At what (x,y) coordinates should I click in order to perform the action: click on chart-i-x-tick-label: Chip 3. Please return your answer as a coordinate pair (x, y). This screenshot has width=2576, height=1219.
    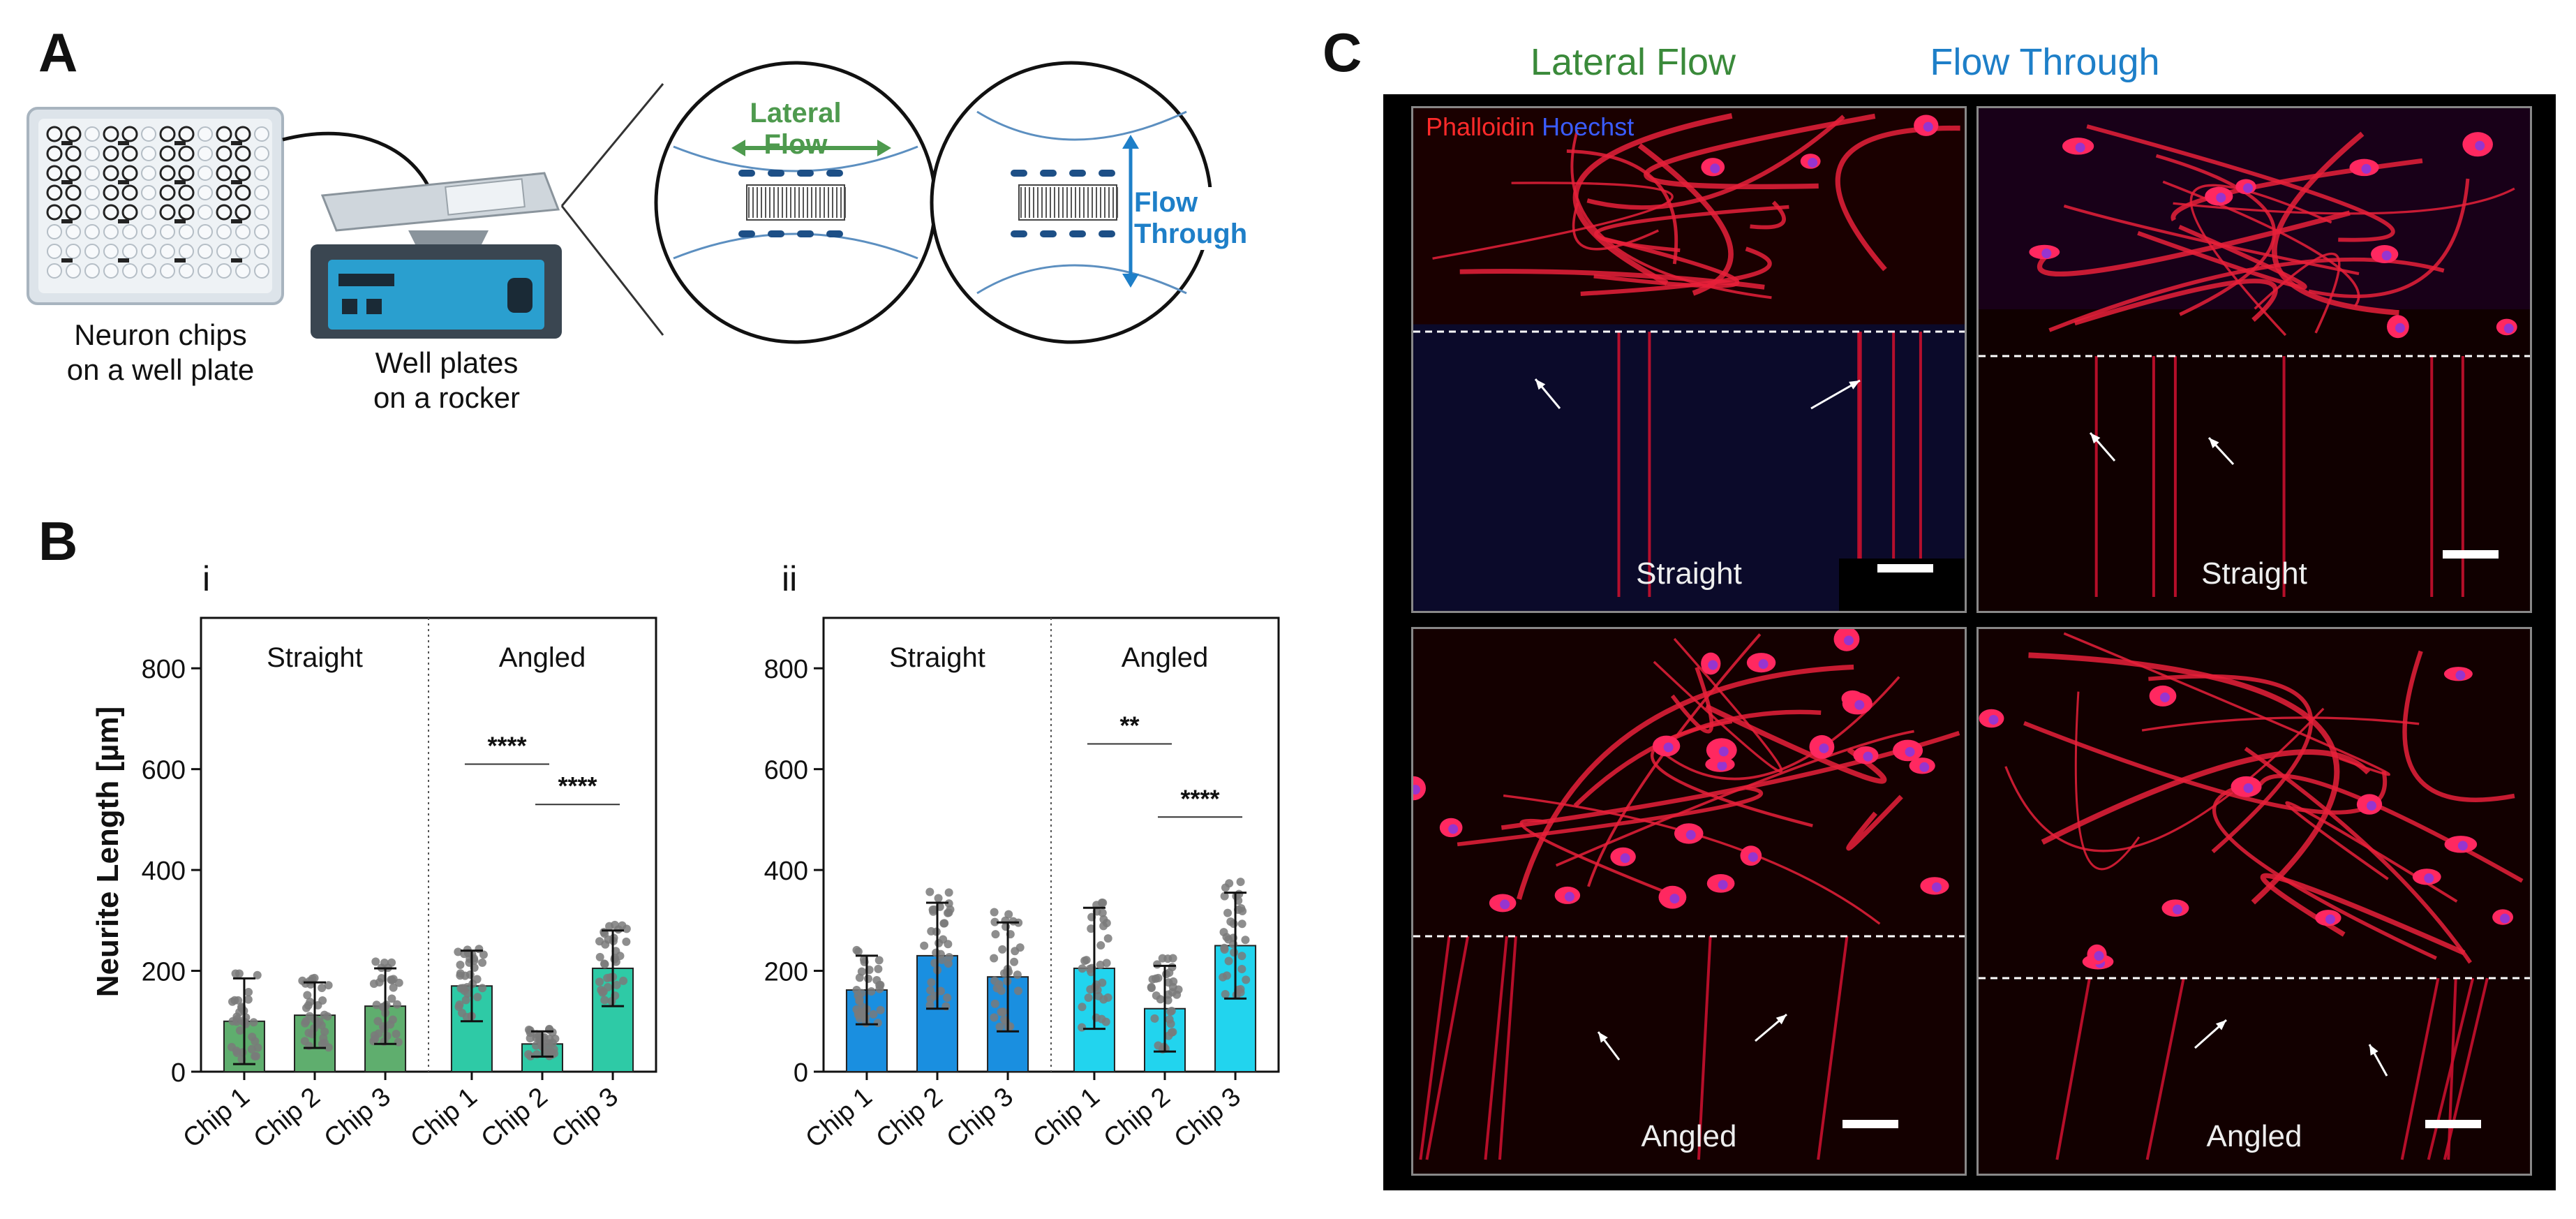
    Looking at the image, I should click on (357, 1118).